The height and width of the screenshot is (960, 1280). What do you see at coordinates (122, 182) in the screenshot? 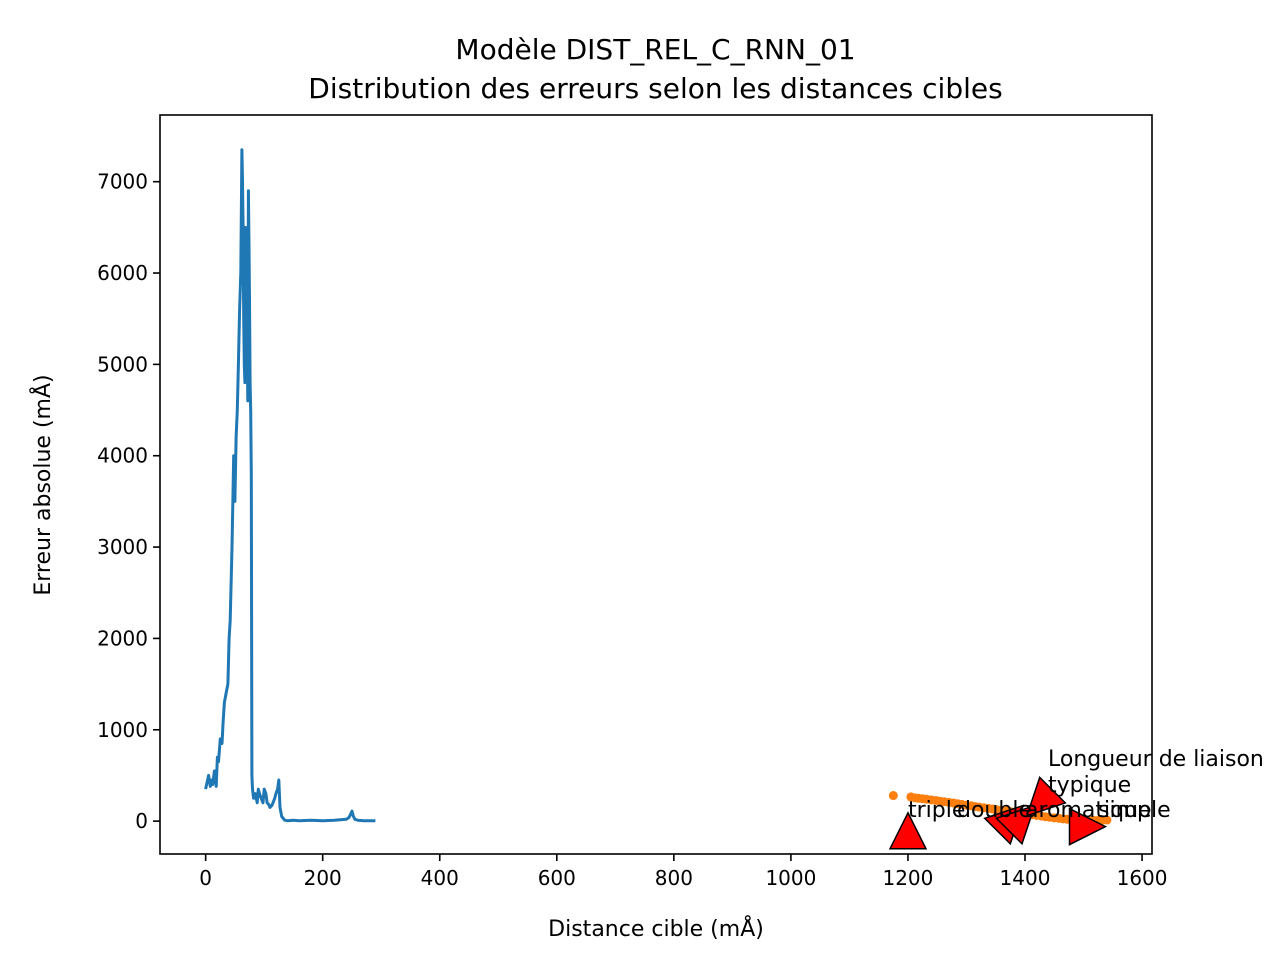
I see `y-tick-label: 7000` at bounding box center [122, 182].